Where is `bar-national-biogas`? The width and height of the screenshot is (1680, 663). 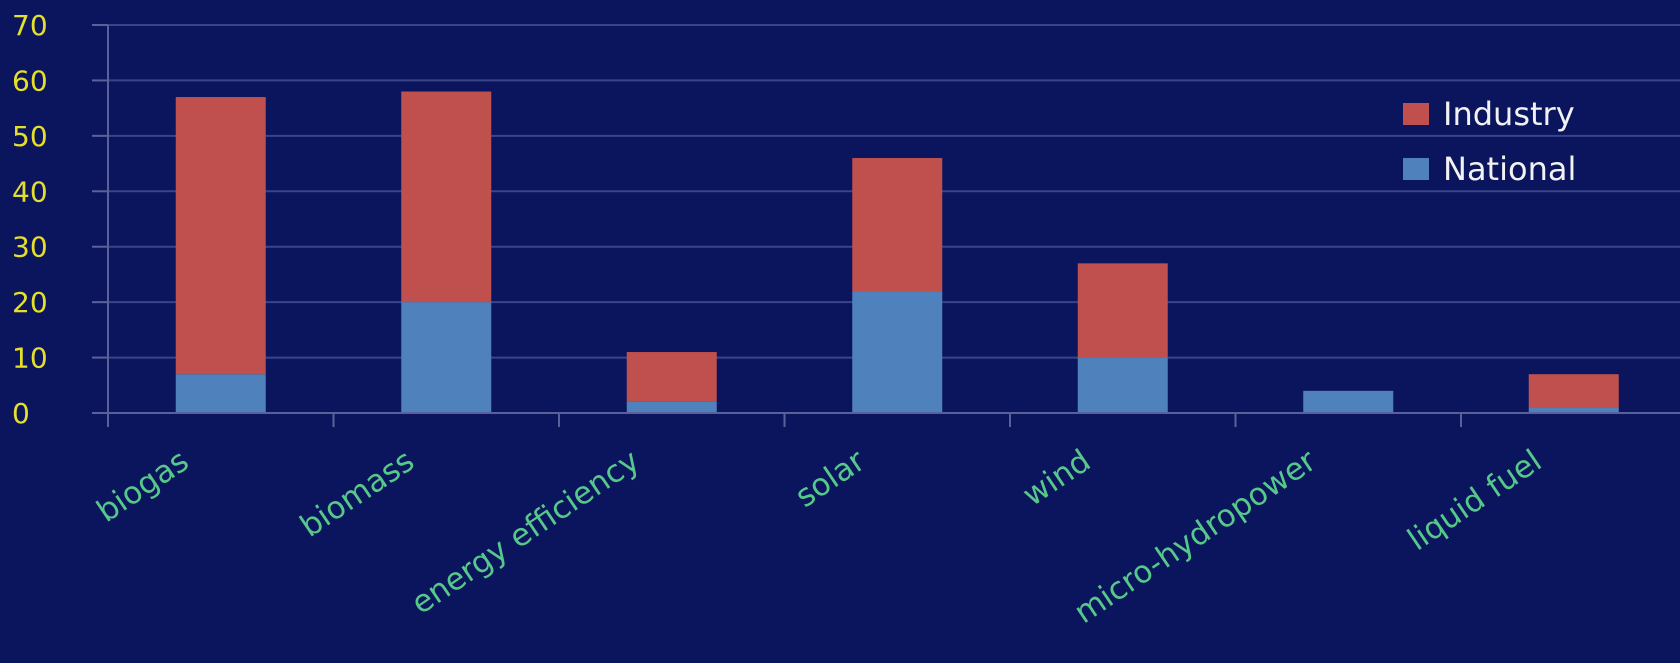 bar-national-biogas is located at coordinates (220, 393).